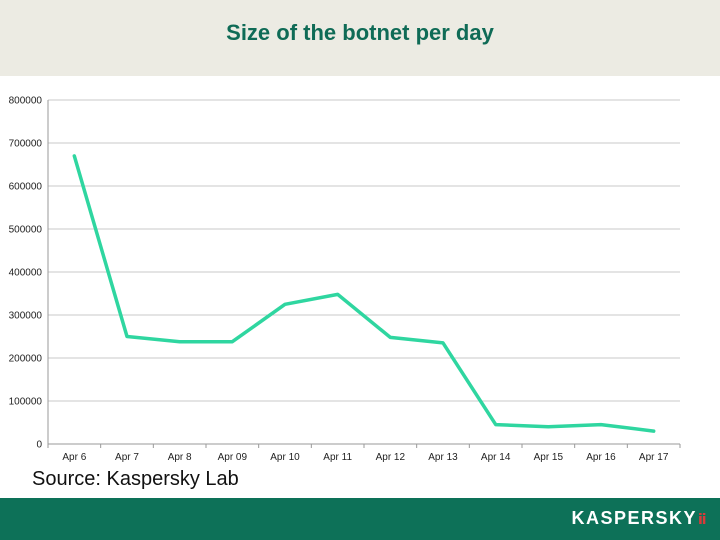  I want to click on footer-band: KASPERSKYⅱ, so click(360, 519).